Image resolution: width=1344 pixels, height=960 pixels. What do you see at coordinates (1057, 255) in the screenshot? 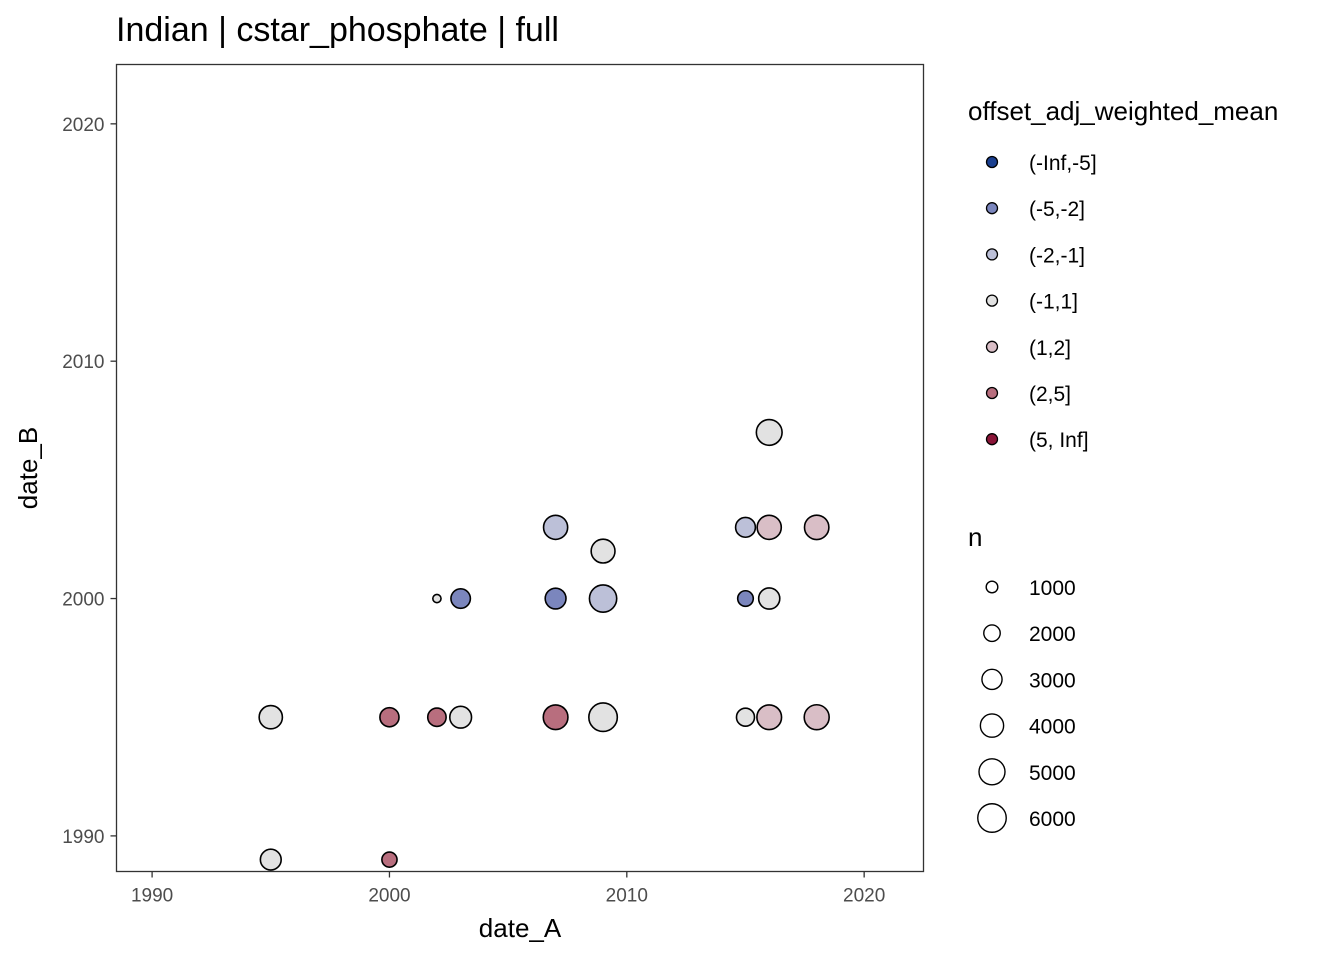
I see `color-legend-label: (-2,-1]` at bounding box center [1057, 255].